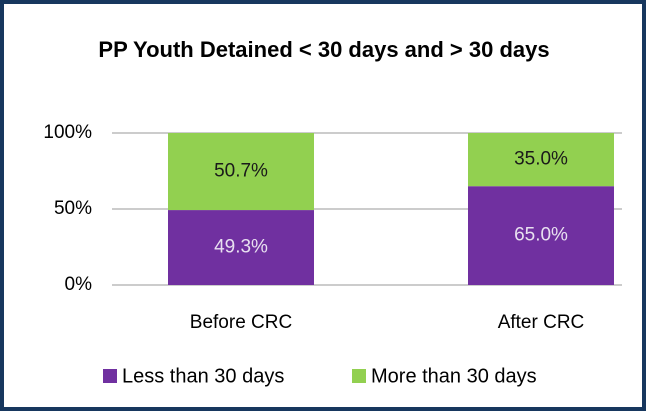 This screenshot has width=646, height=411. What do you see at coordinates (541, 322) in the screenshot?
I see `x-tick-label: After CRC` at bounding box center [541, 322].